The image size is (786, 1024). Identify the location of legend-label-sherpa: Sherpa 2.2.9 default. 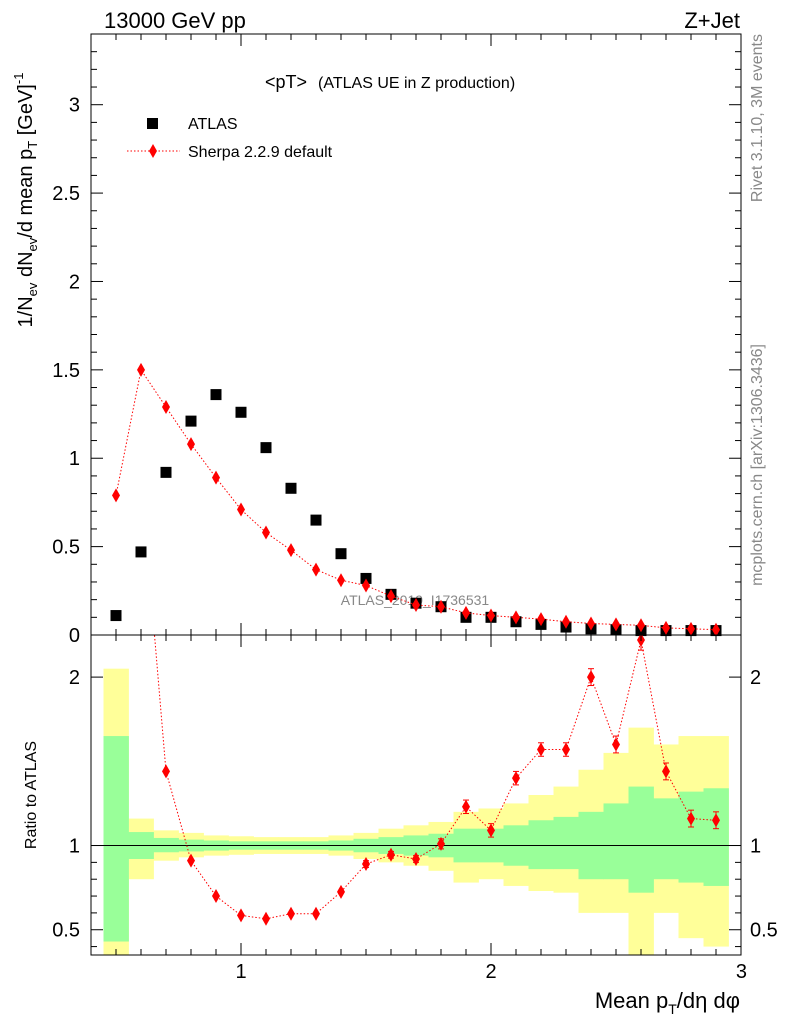
(260, 152).